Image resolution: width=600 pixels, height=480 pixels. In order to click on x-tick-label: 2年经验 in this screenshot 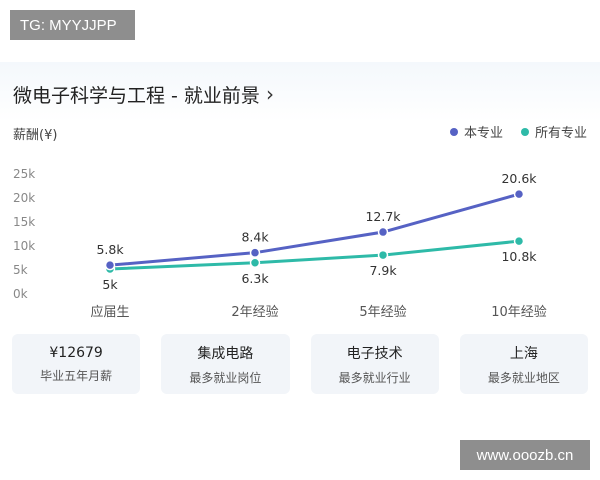, I will do `click(254, 312)`.